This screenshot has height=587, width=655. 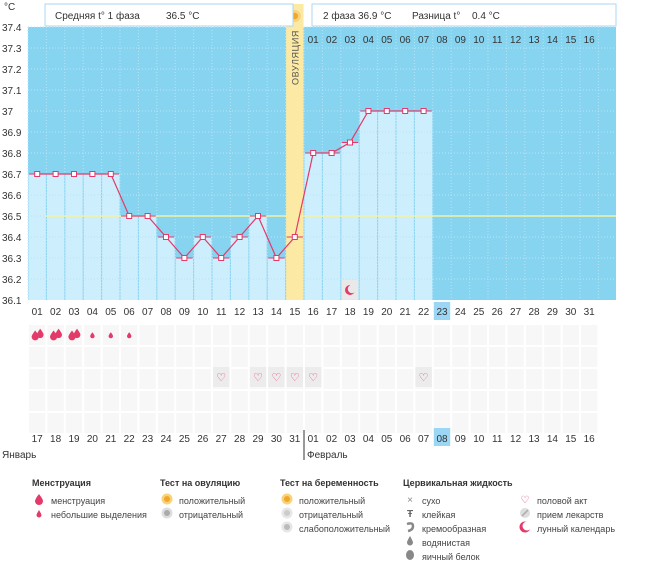 I want to click on phase1-value: 36.5 °C, so click(x=182, y=16).